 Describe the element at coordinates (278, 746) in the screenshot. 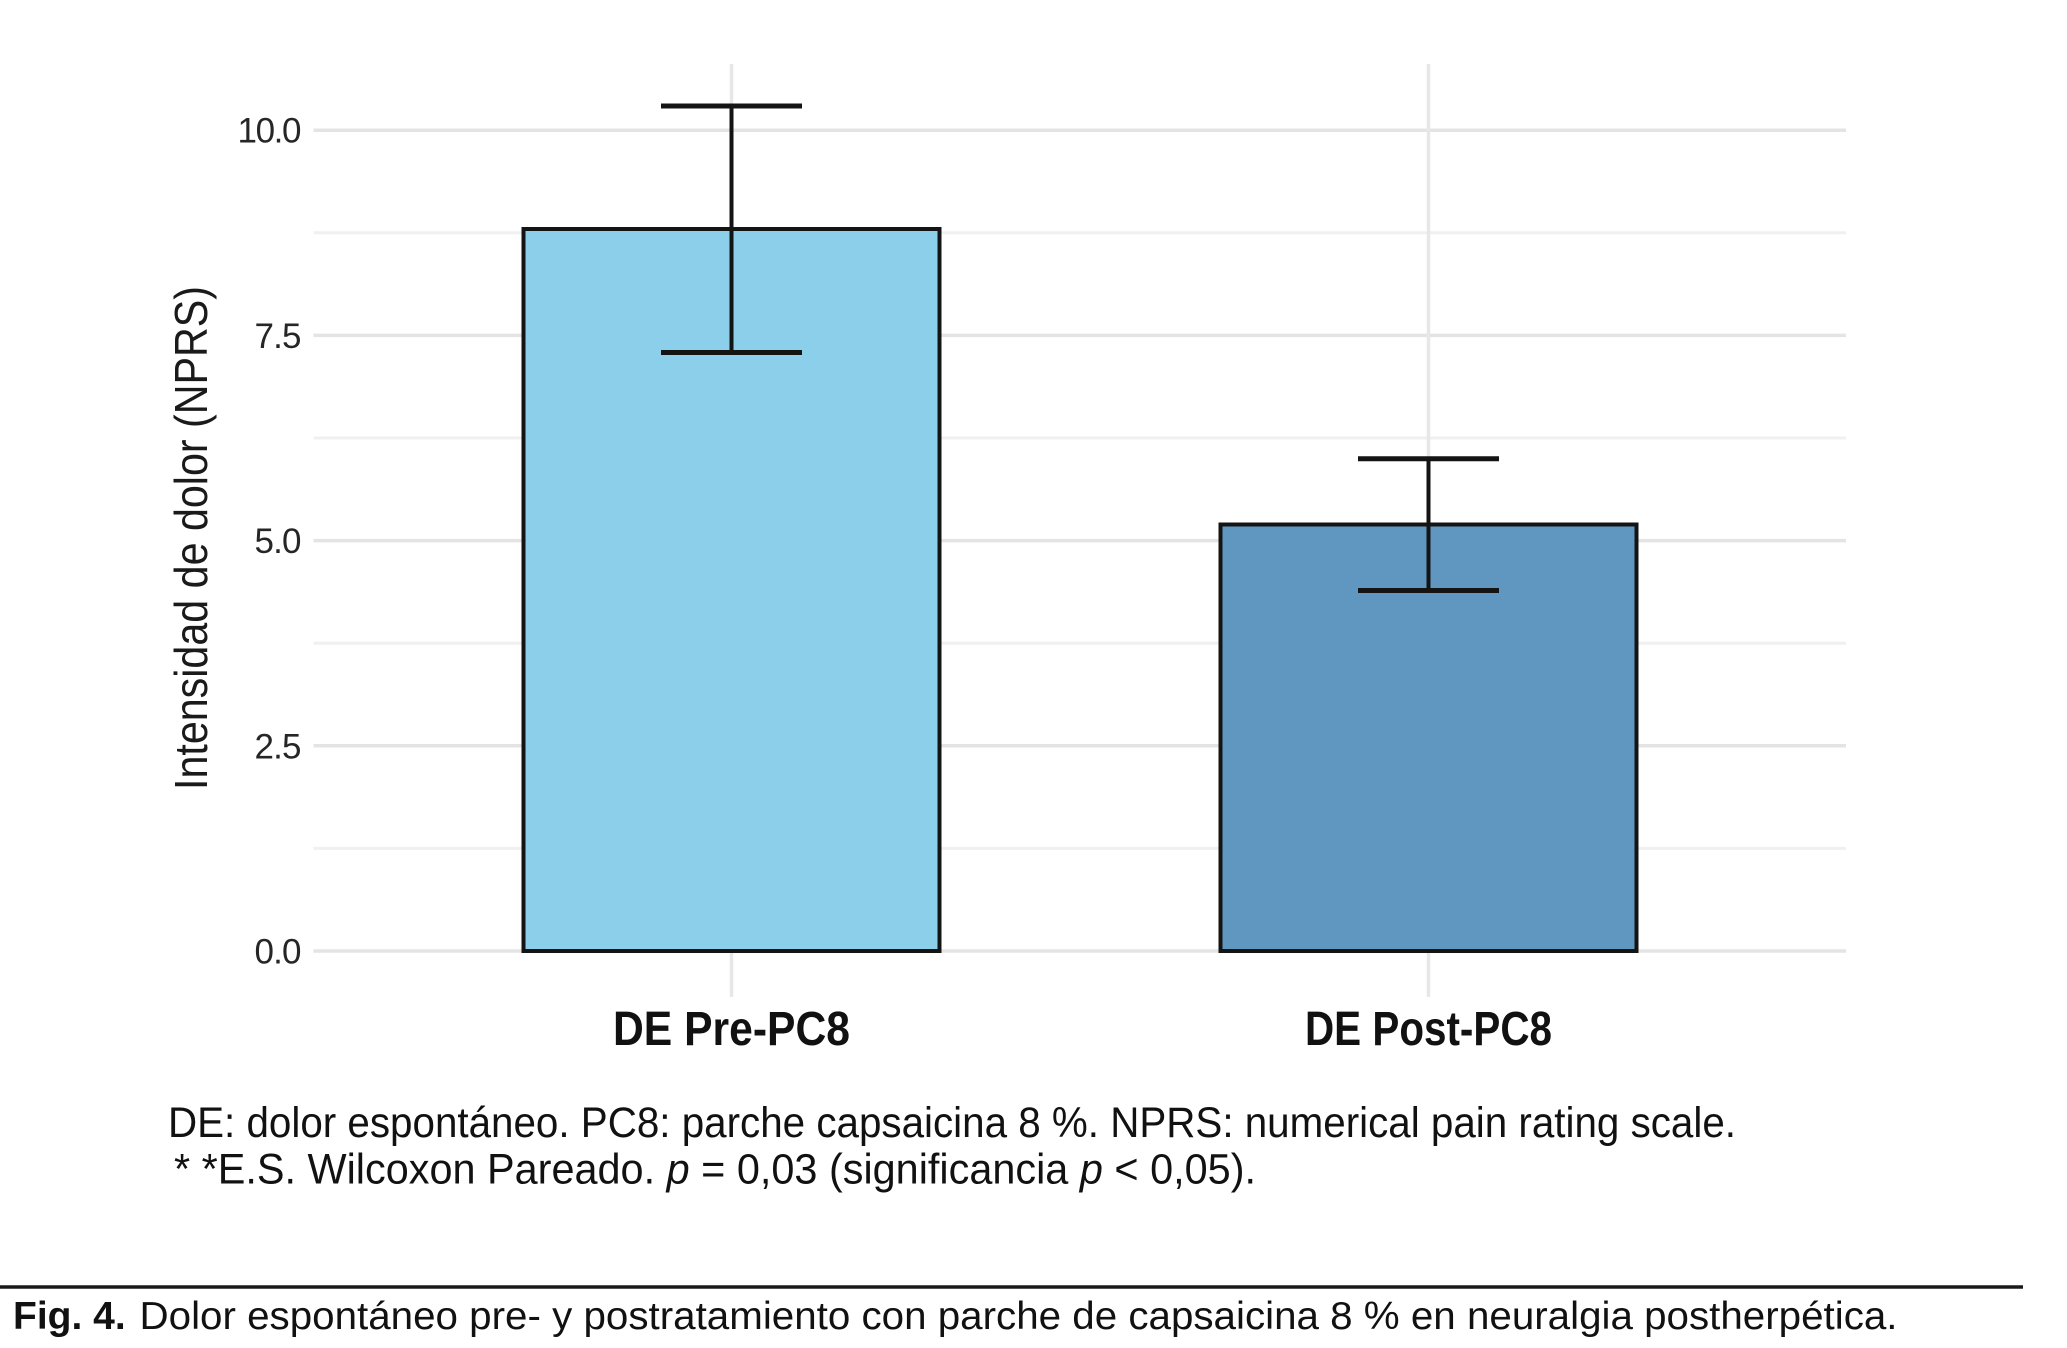

I see `svg-text: 2.5` at that location.